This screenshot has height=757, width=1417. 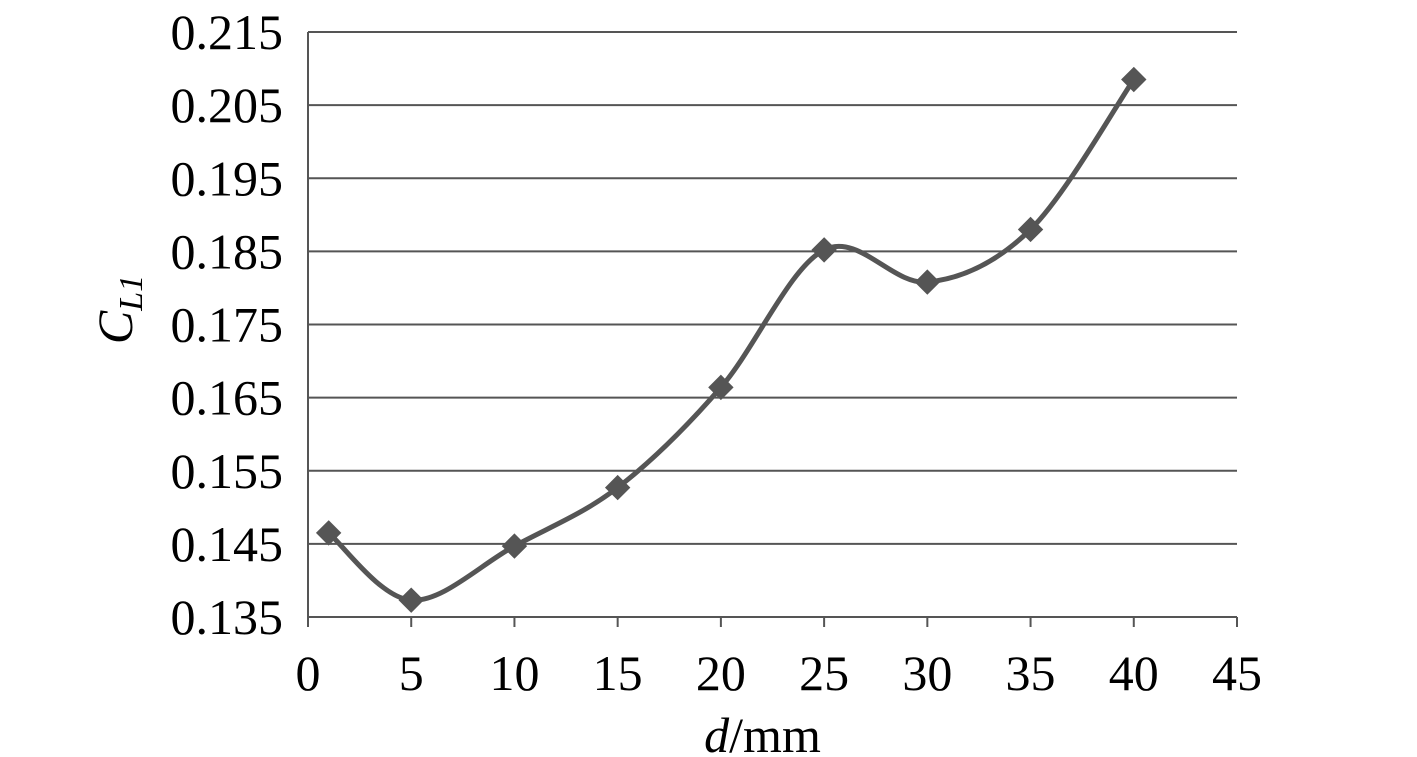 I want to click on y-axis-title-subscript: L1, so click(x=131, y=293).